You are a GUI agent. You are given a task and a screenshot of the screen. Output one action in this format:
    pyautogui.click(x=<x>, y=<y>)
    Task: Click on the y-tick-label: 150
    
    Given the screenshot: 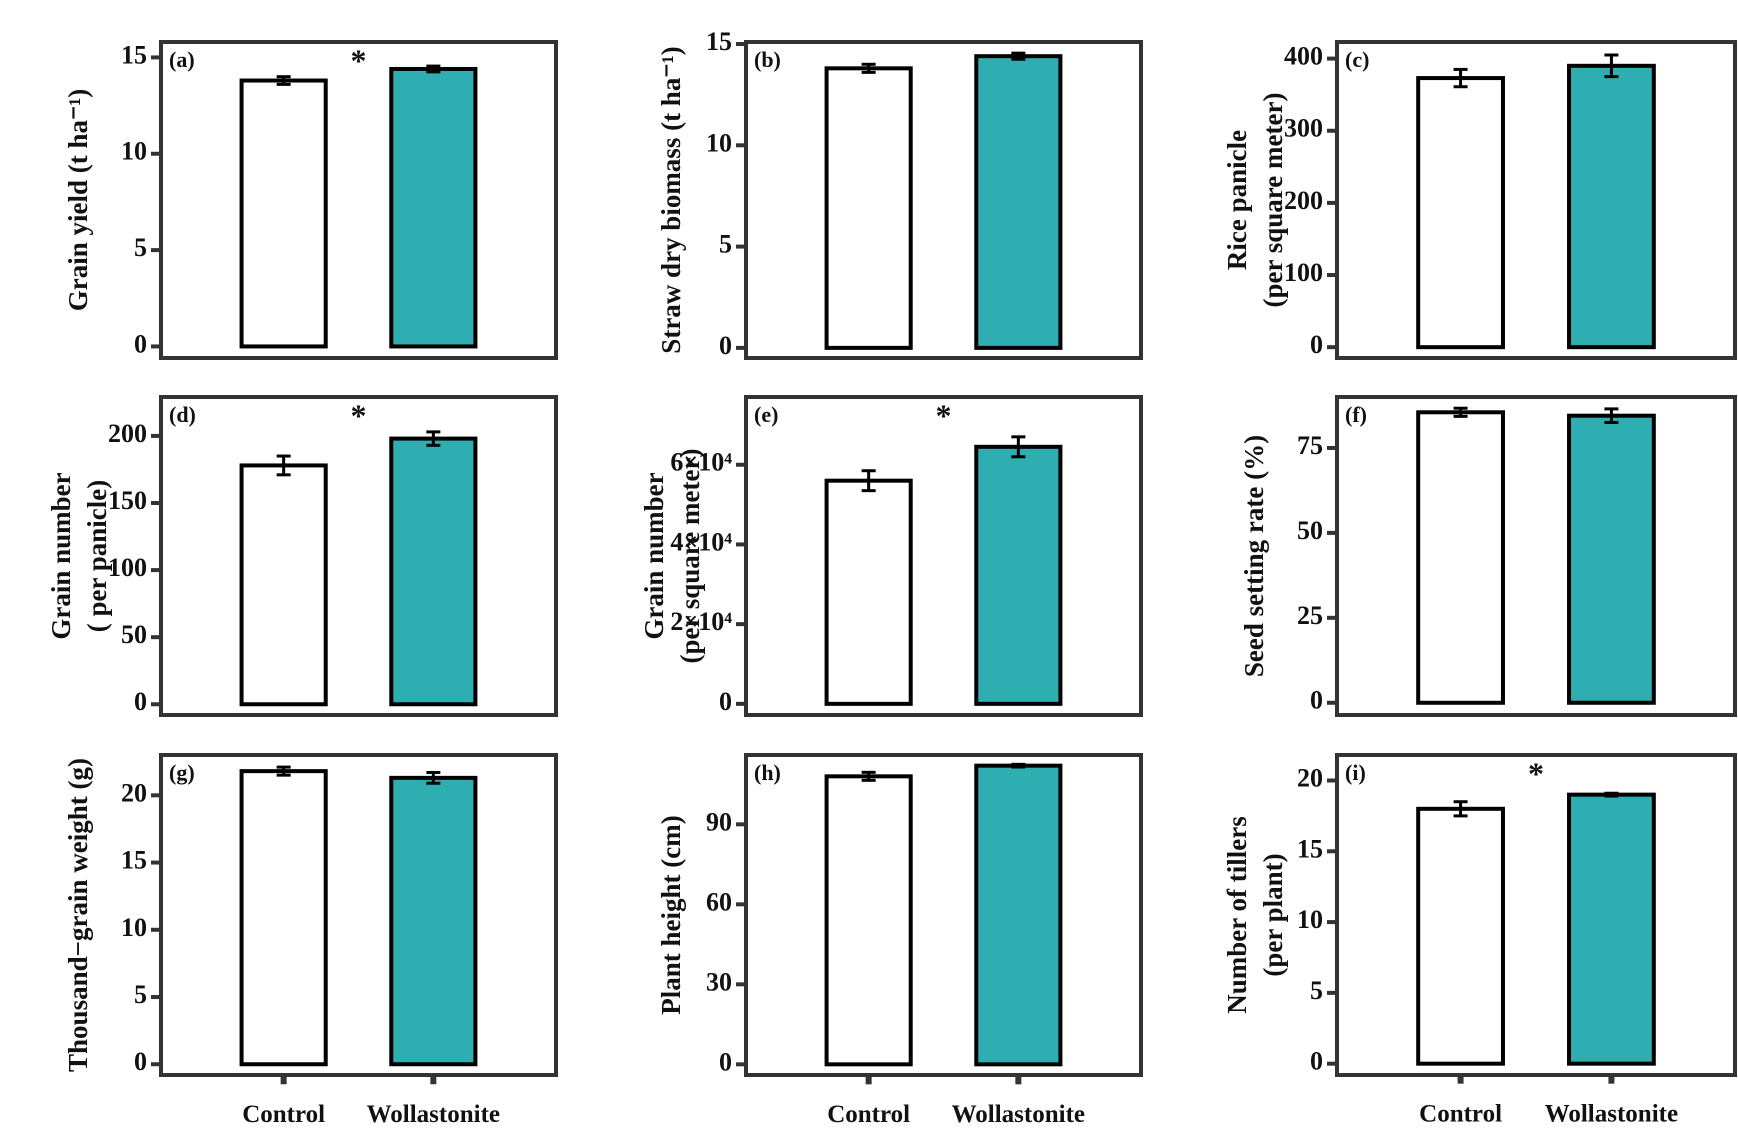 What is the action you would take?
    pyautogui.click(x=127, y=500)
    